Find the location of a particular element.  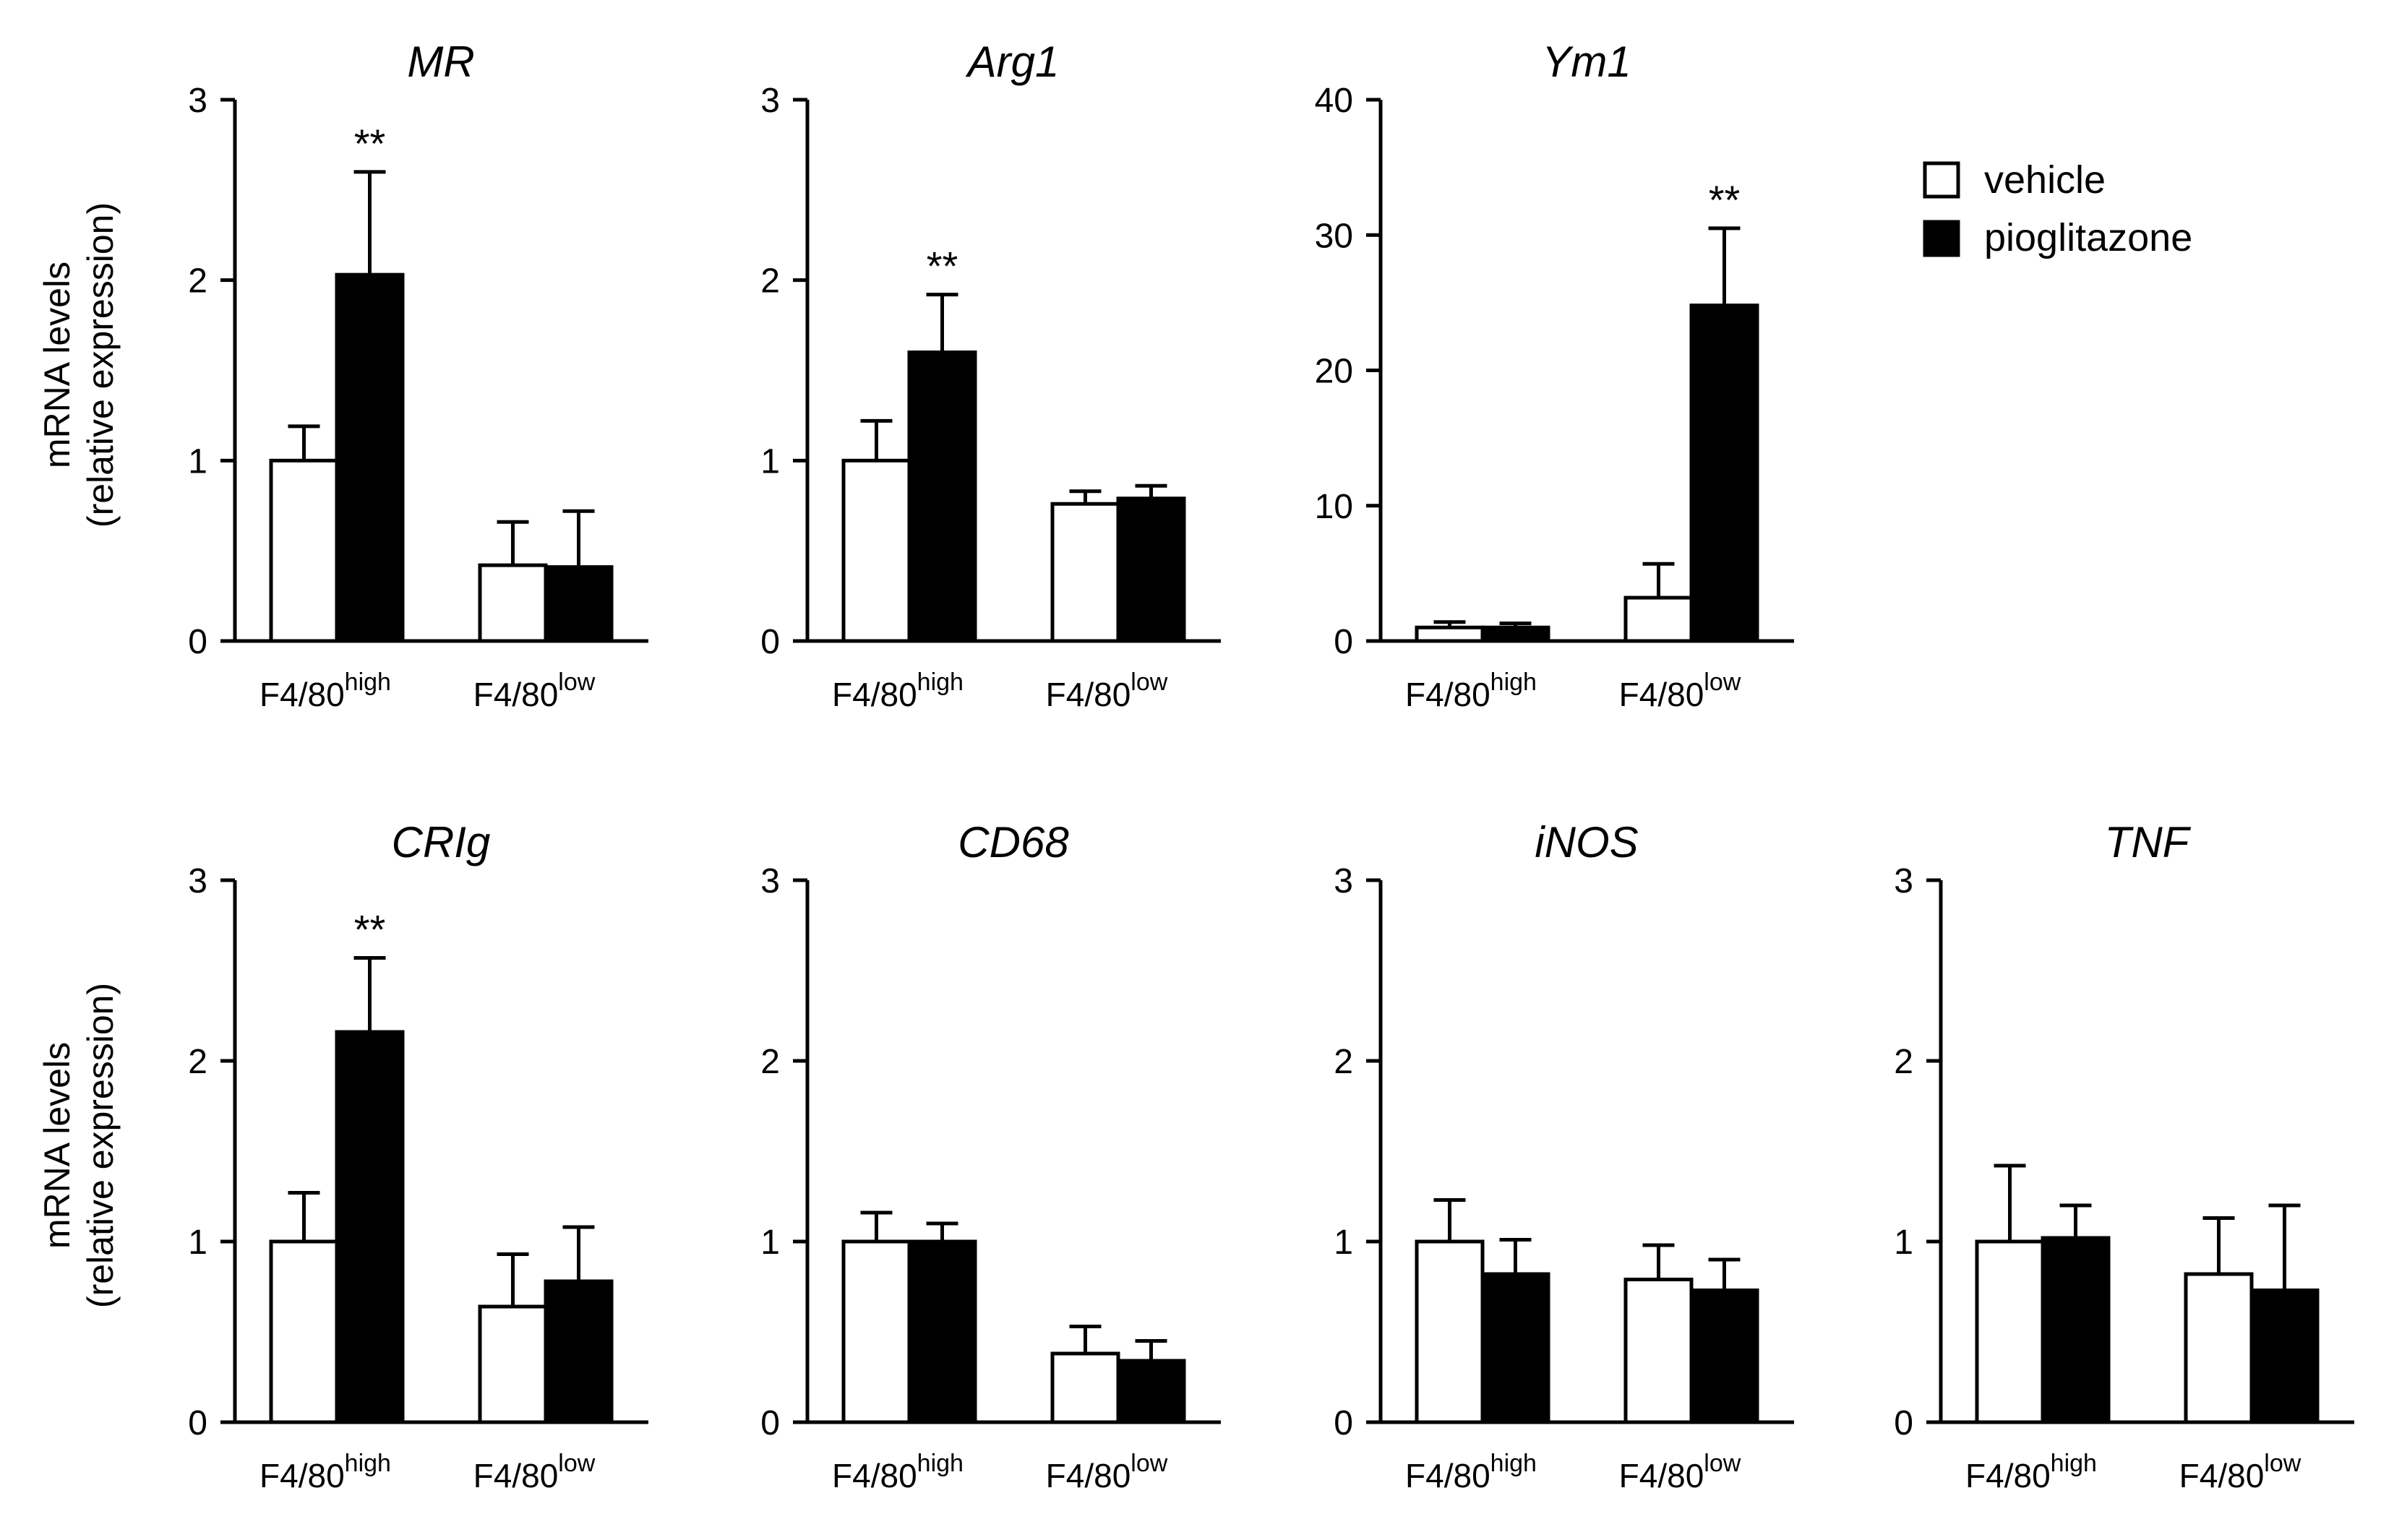

chart-title: MR is located at coordinates (440, 62).